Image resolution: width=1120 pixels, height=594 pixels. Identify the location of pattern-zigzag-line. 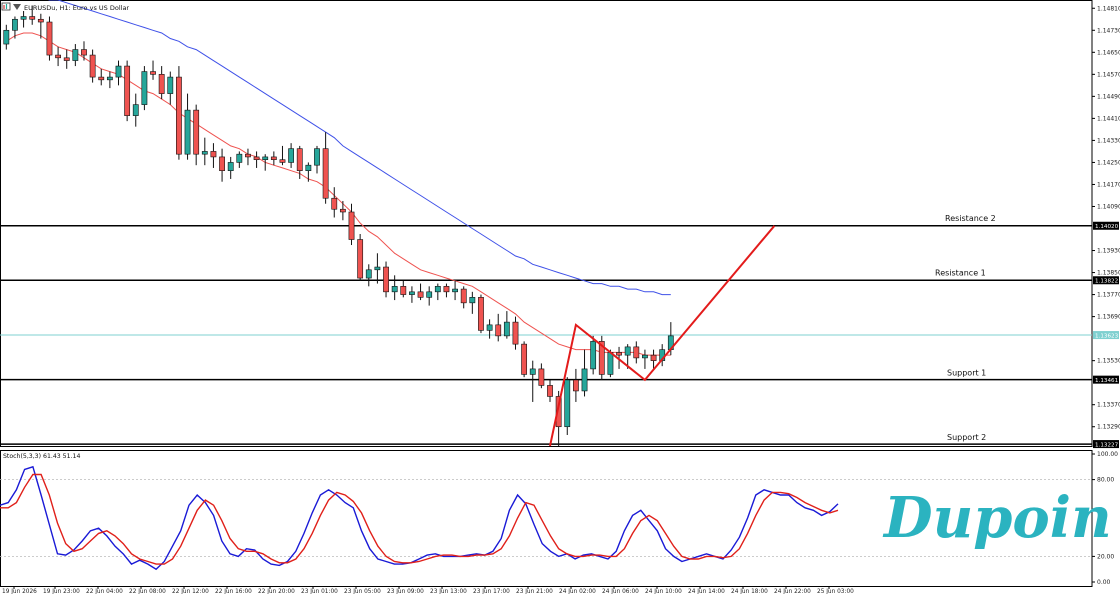
(662, 336).